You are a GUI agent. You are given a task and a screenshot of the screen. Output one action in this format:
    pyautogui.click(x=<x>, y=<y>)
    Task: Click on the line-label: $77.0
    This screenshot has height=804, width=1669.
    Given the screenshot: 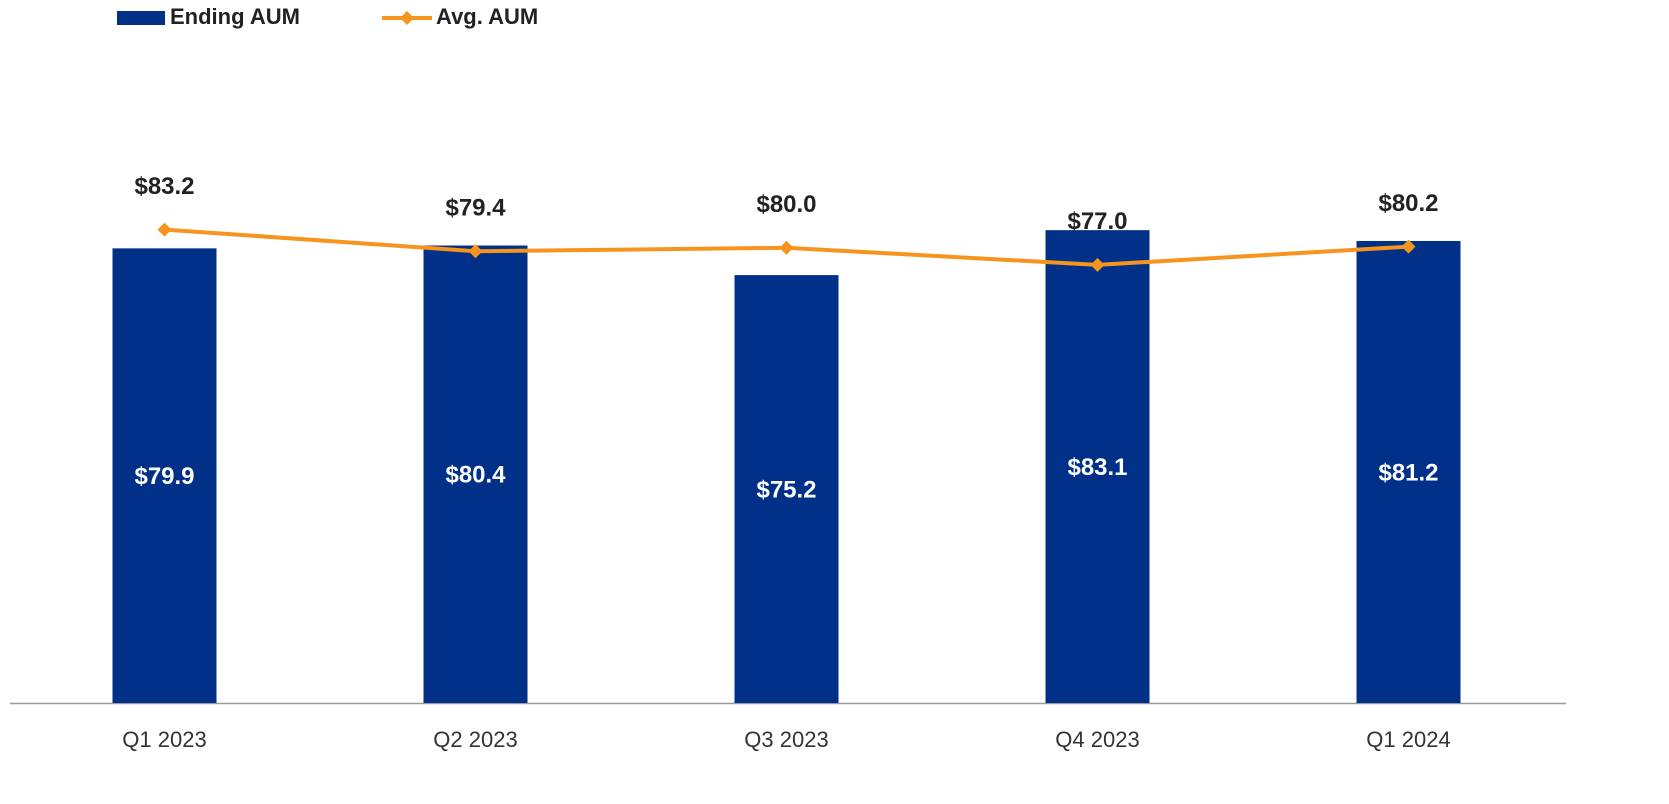 What is the action you would take?
    pyautogui.click(x=1097, y=221)
    